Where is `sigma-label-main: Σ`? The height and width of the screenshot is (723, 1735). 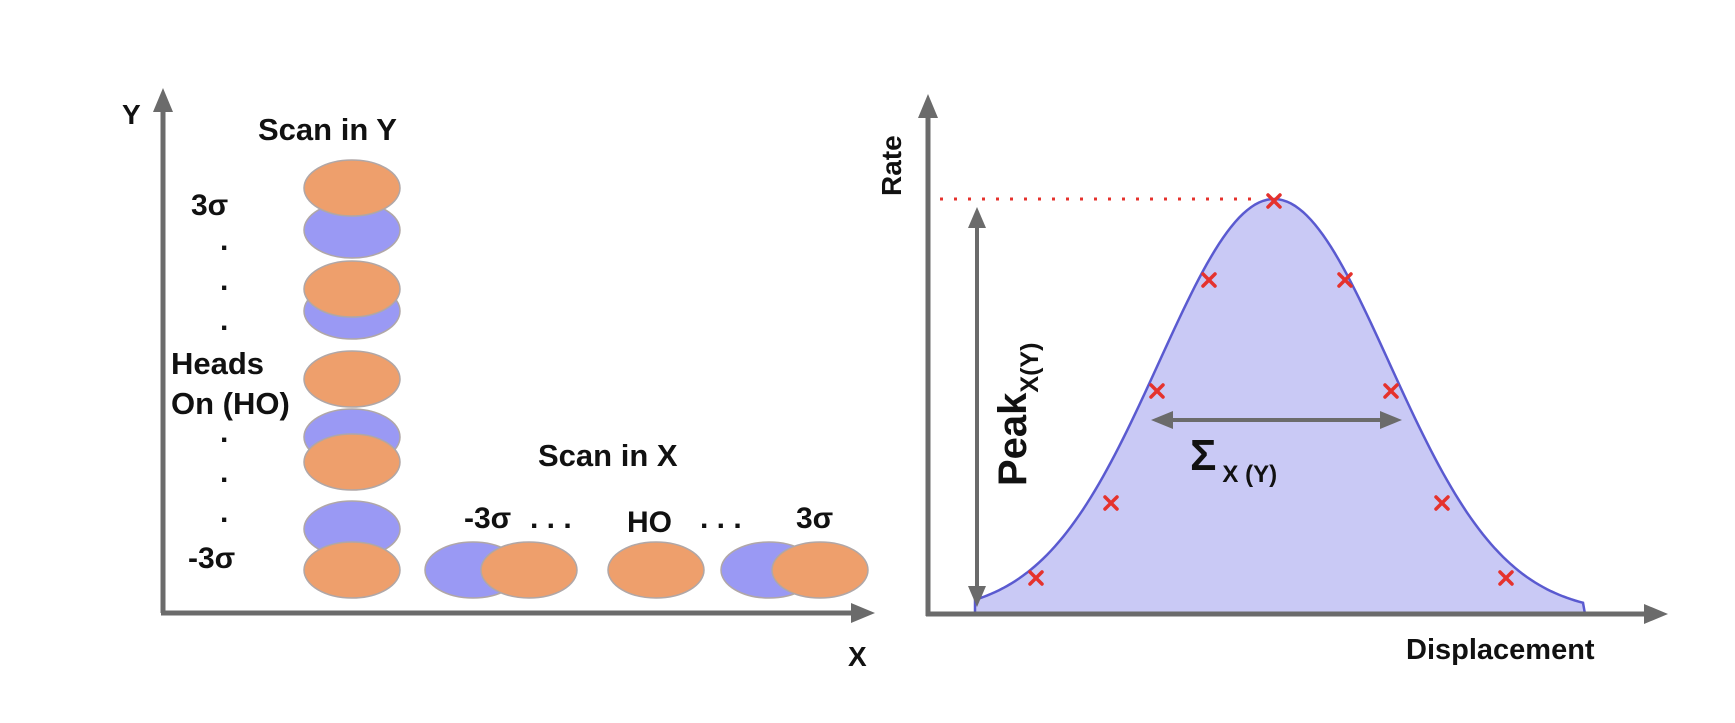
sigma-label-main: Σ is located at coordinates (1203, 455).